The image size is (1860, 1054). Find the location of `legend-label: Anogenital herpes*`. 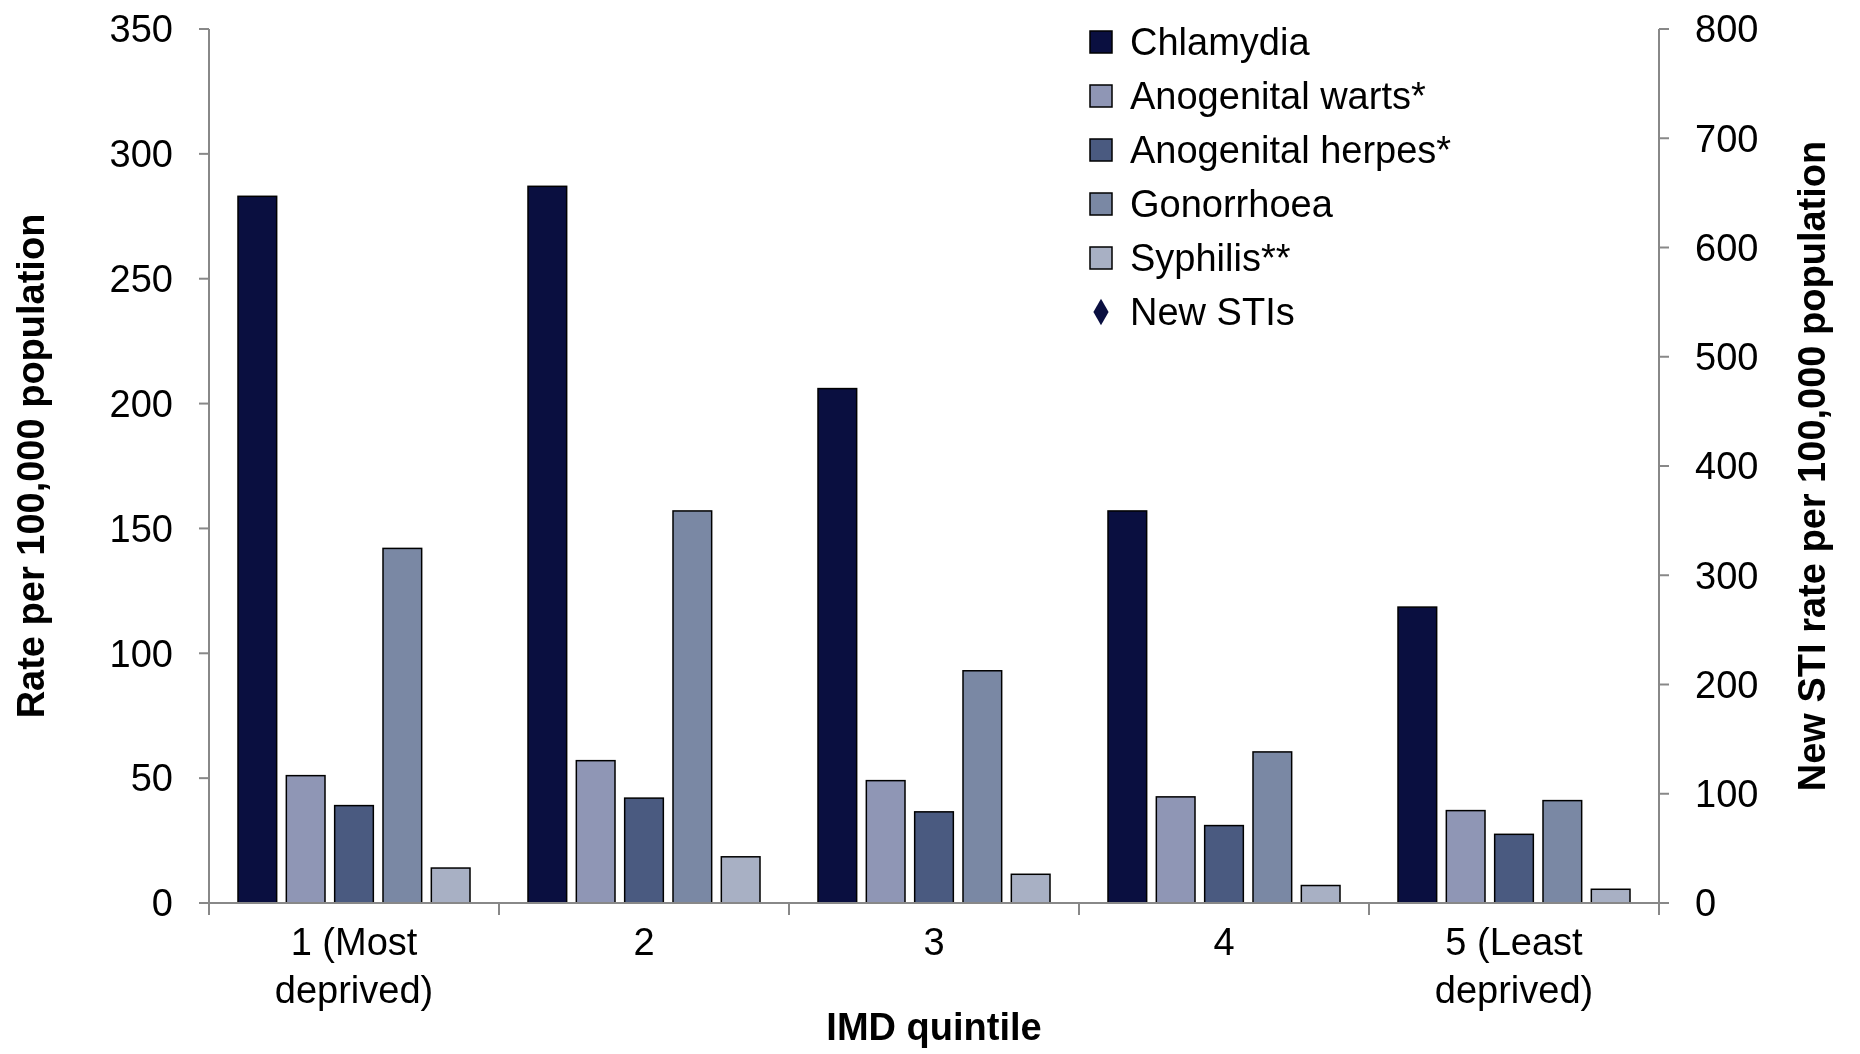

legend-label: Anogenital herpes* is located at coordinates (1291, 150).